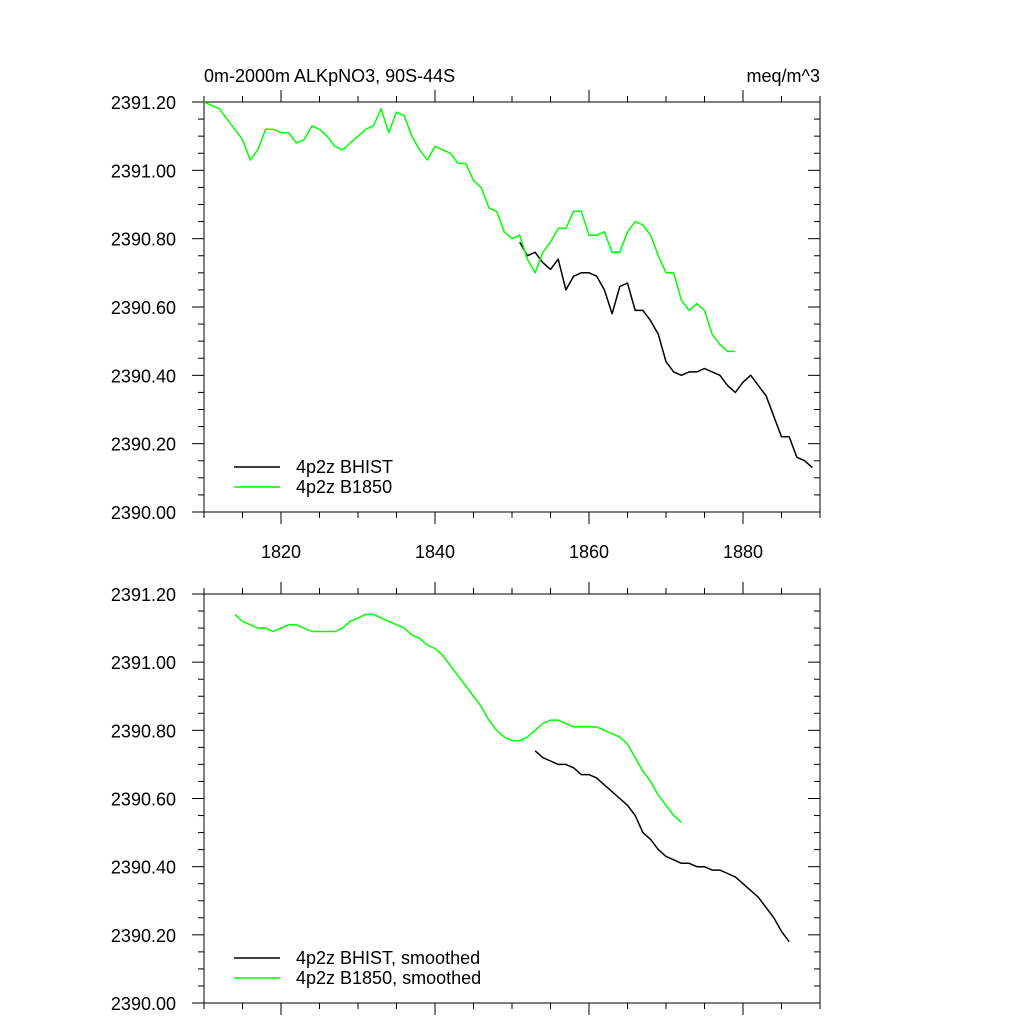 The image size is (1024, 1024). I want to click on x-tick-label: 1860, so click(589, 552).